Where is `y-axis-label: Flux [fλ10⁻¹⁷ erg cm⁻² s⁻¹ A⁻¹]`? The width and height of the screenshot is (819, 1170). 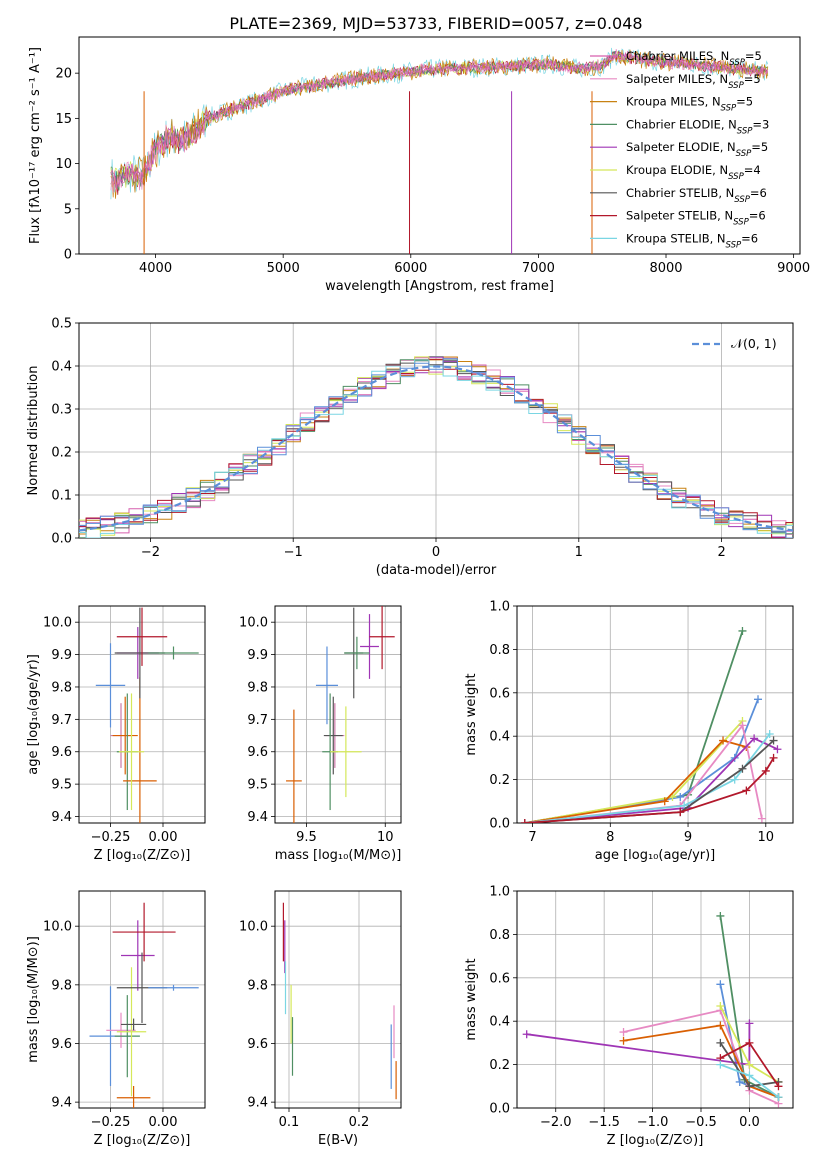 y-axis-label: Flux [fλ10⁻¹⁷ erg cm⁻² s⁻¹ A⁻¹] is located at coordinates (35, 145).